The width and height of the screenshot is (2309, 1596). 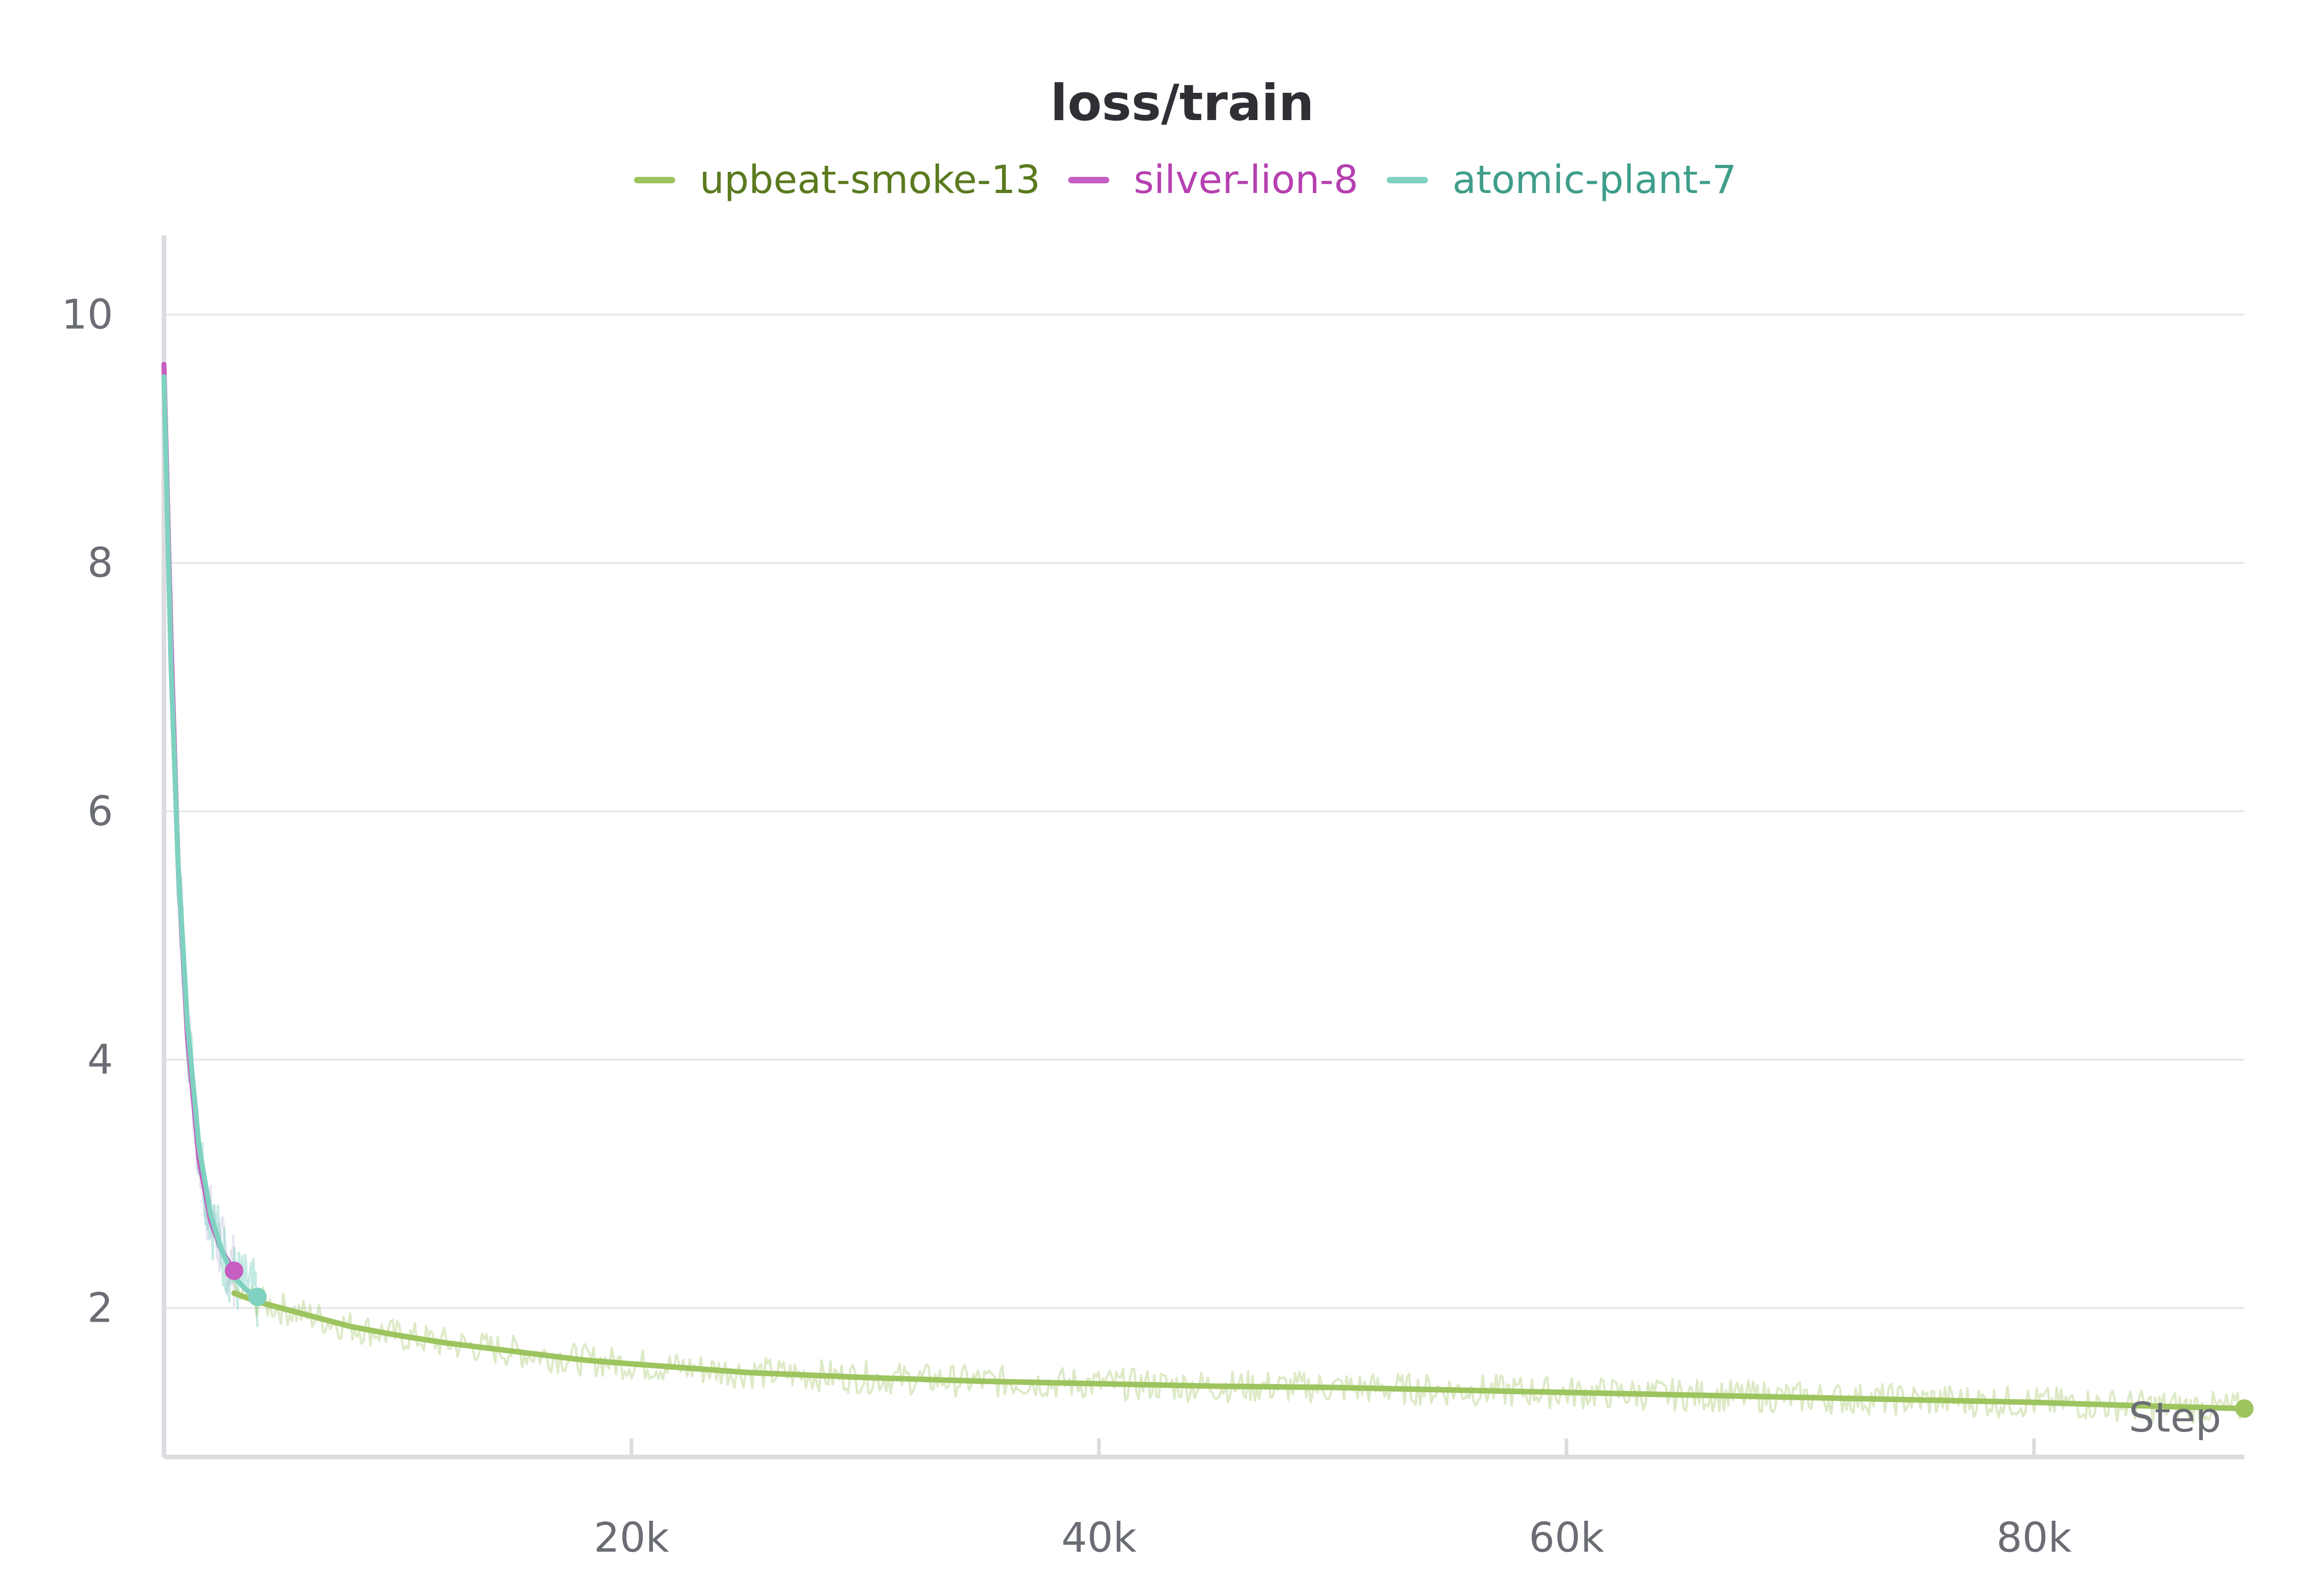 I want to click on chart-title: loss/train, so click(x=1183, y=103).